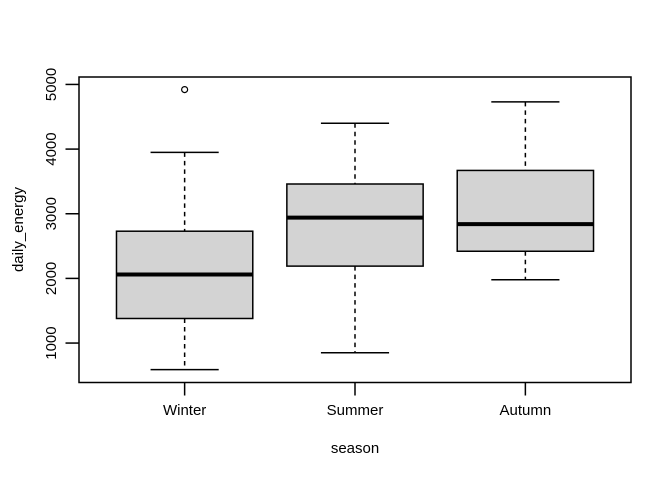 This screenshot has height=480, width=672. I want to click on x-tick-label: Autumn, so click(526, 410).